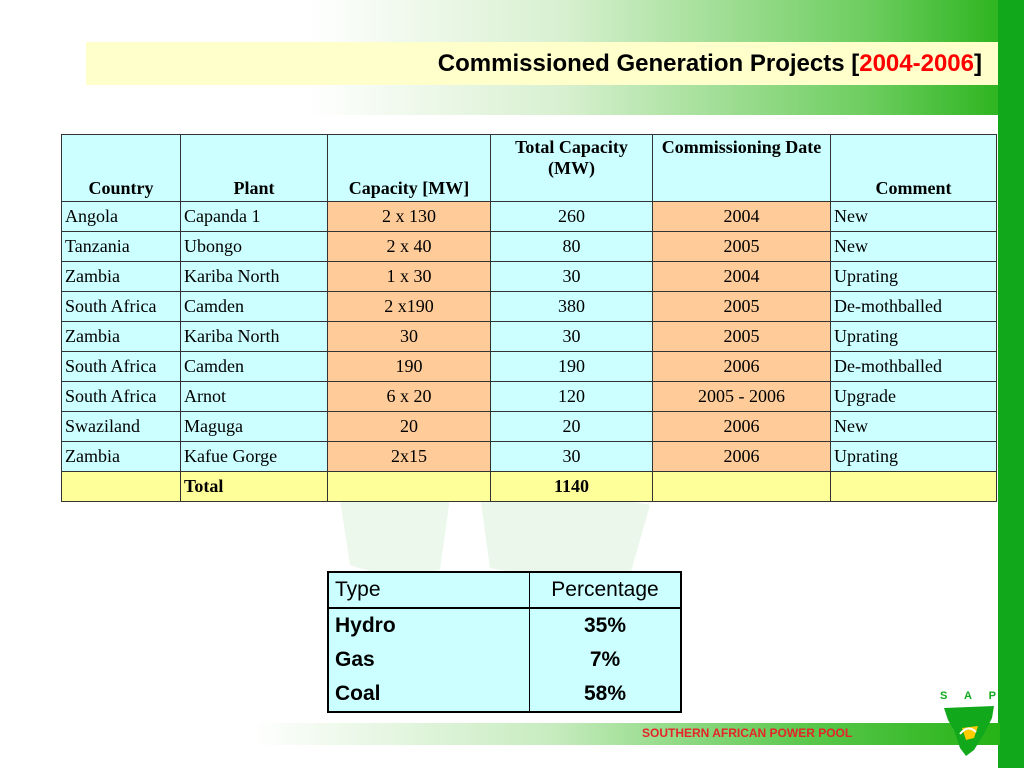 The width and height of the screenshot is (1024, 768). What do you see at coordinates (605, 659) in the screenshot?
I see `share-percentage: 7%` at bounding box center [605, 659].